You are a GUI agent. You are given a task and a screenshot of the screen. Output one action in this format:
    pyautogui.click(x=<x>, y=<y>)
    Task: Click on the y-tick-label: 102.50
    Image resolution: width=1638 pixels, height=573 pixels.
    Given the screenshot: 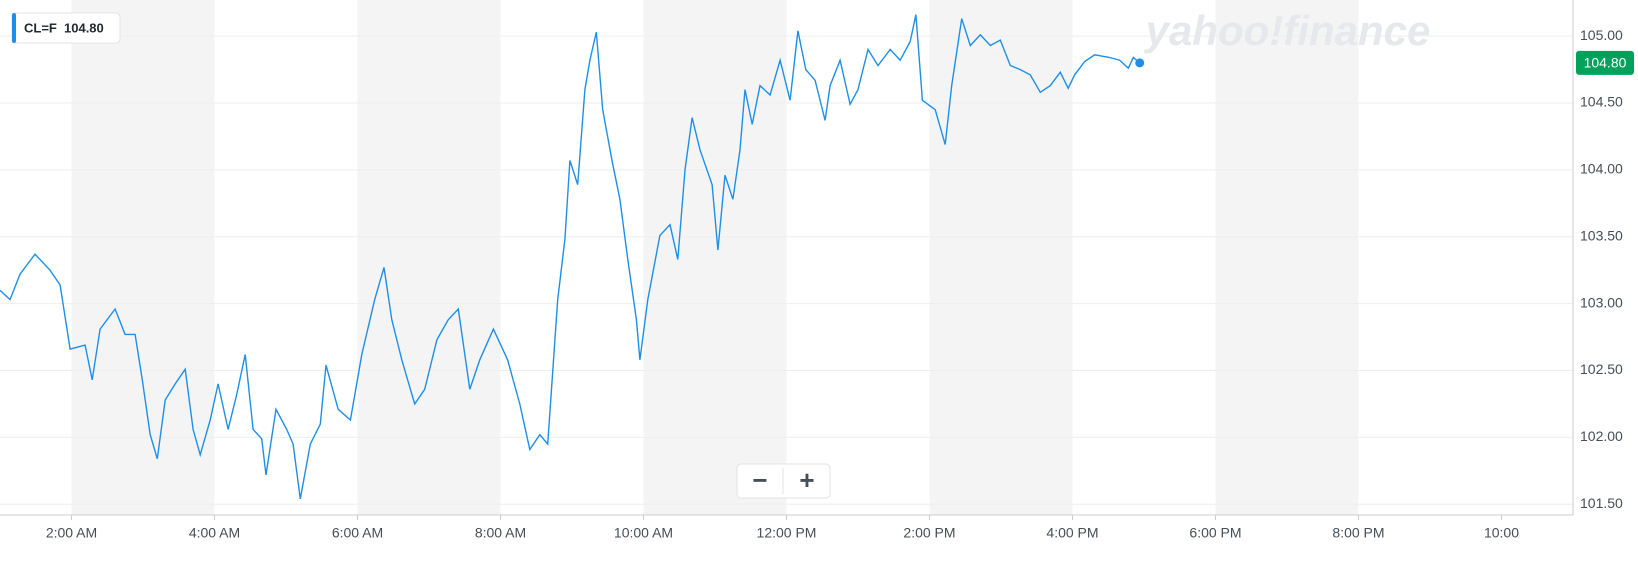 What is the action you would take?
    pyautogui.click(x=1601, y=369)
    